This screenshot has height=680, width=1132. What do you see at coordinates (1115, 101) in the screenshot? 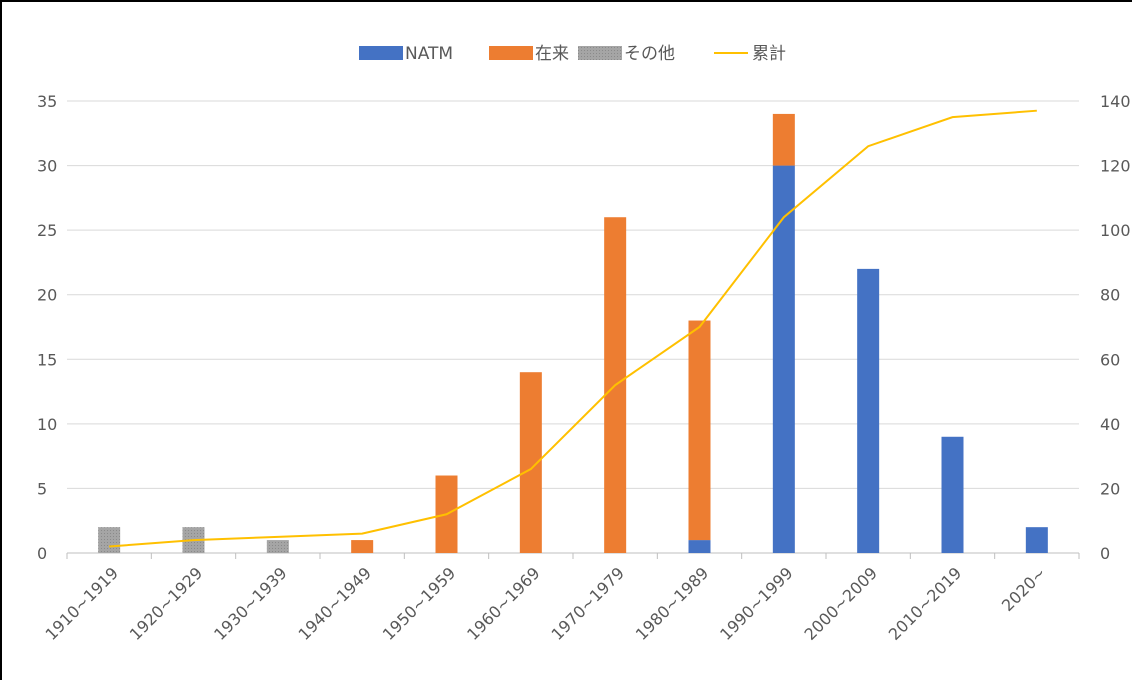
I see `y-right-tick-label: 140` at bounding box center [1115, 101].